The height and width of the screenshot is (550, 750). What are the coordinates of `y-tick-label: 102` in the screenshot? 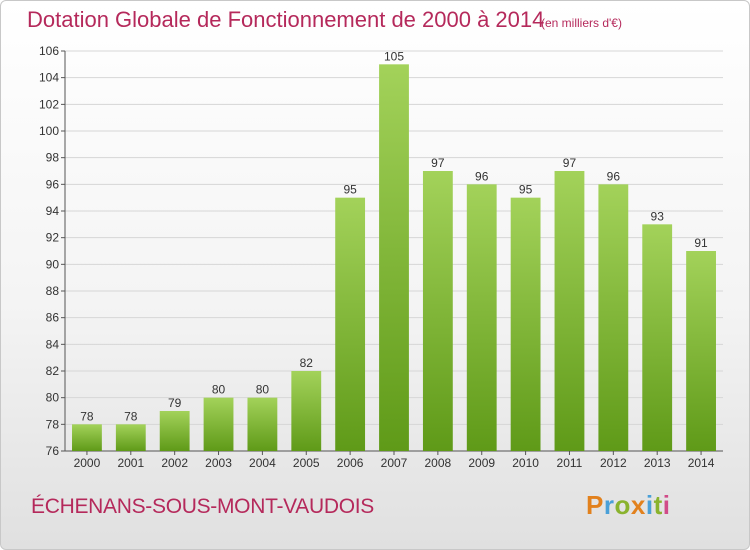 It's located at (49, 104).